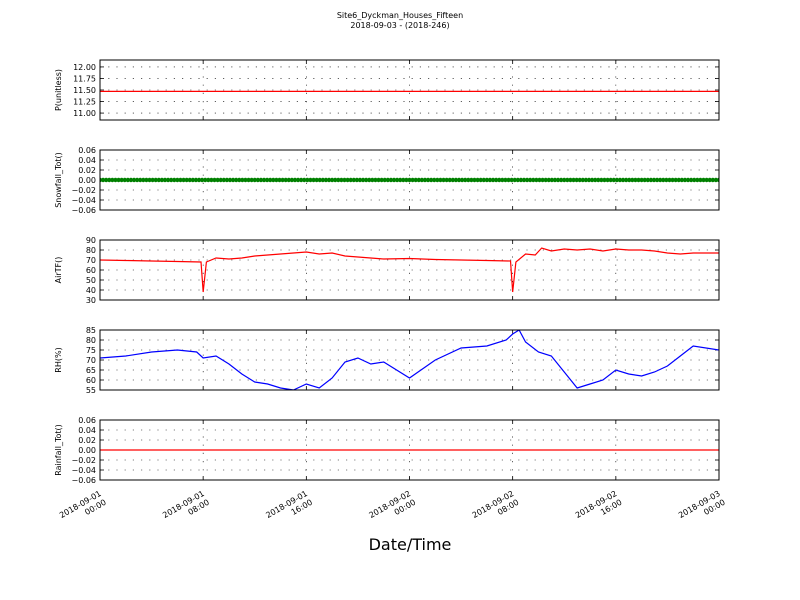 This screenshot has width=800, height=600. Describe the element at coordinates (91, 290) in the screenshot. I see `y-tick-label: 40` at that location.